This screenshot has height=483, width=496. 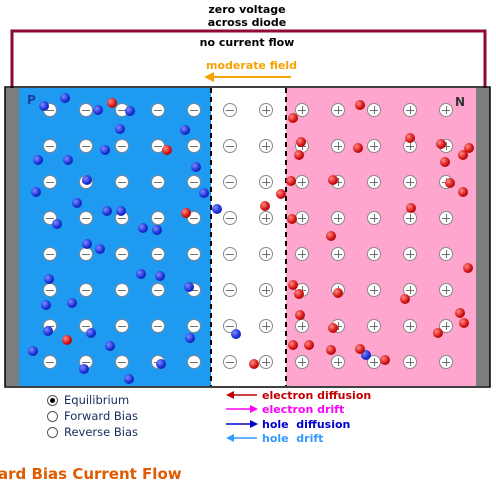 What do you see at coordinates (247, 42) in the screenshot?
I see `current-flow-label: no current flow` at bounding box center [247, 42].